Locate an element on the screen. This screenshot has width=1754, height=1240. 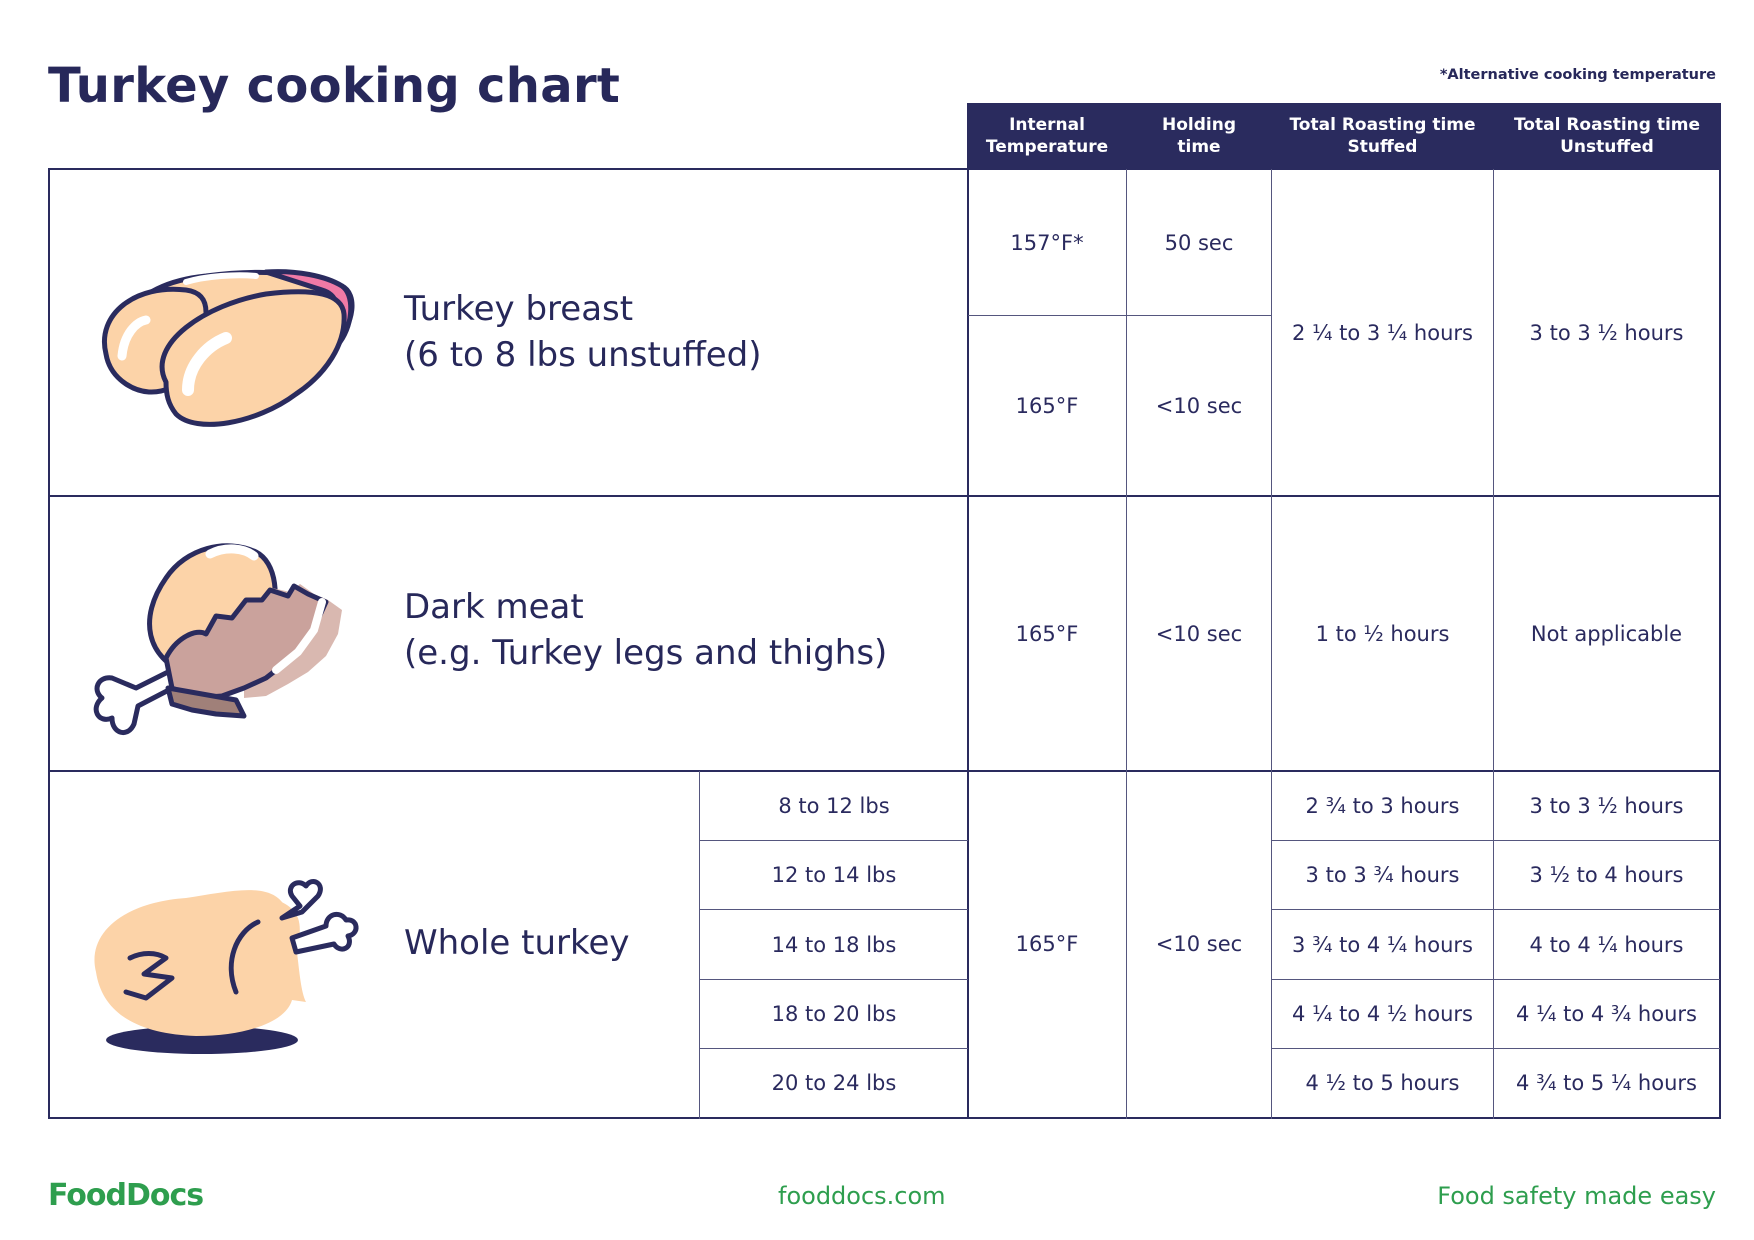
header-roasting-unstuffed: Total Roasting time Unstuffed is located at coordinates (1607, 136).